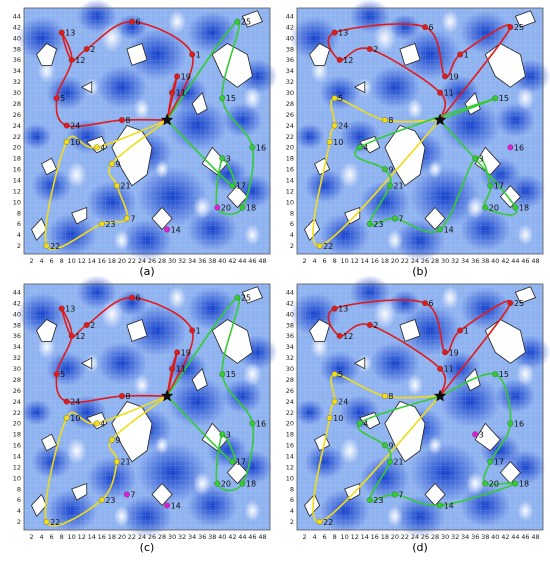 Image resolution: width=550 pixels, height=564 pixels. I want to click on customer-label-17: 17, so click(241, 462).